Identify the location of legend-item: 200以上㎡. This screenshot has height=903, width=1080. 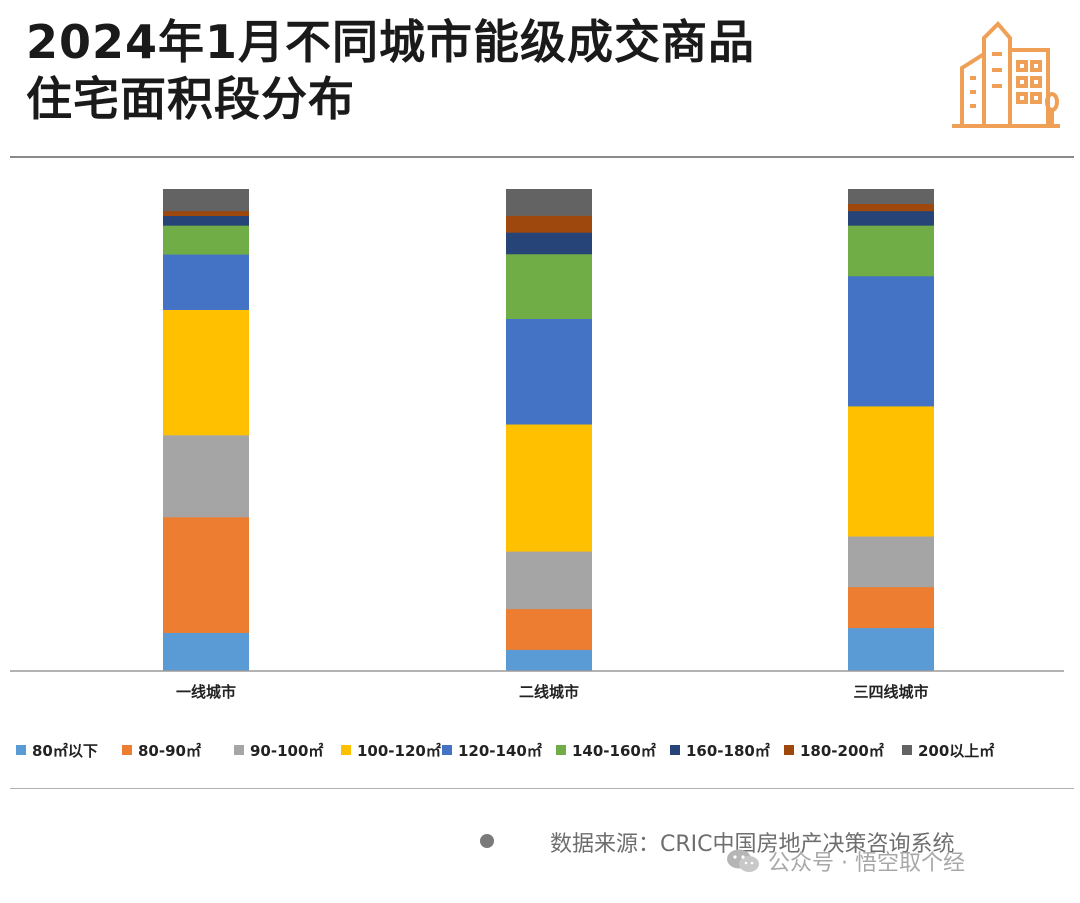
(948, 750).